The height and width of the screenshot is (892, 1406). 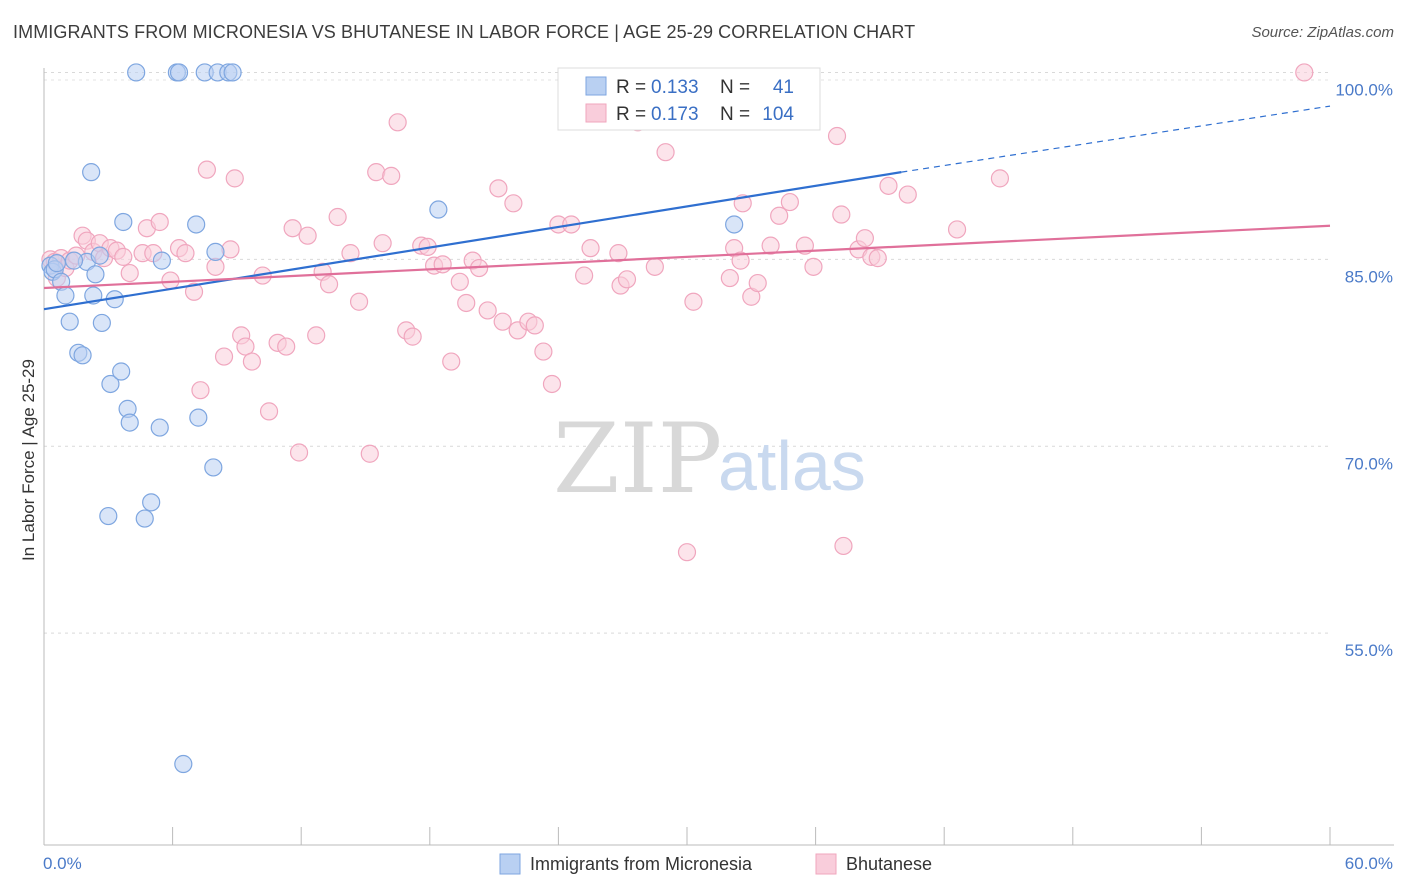 I want to click on y-tick-label-2: 70.0%, so click(x=1369, y=463).